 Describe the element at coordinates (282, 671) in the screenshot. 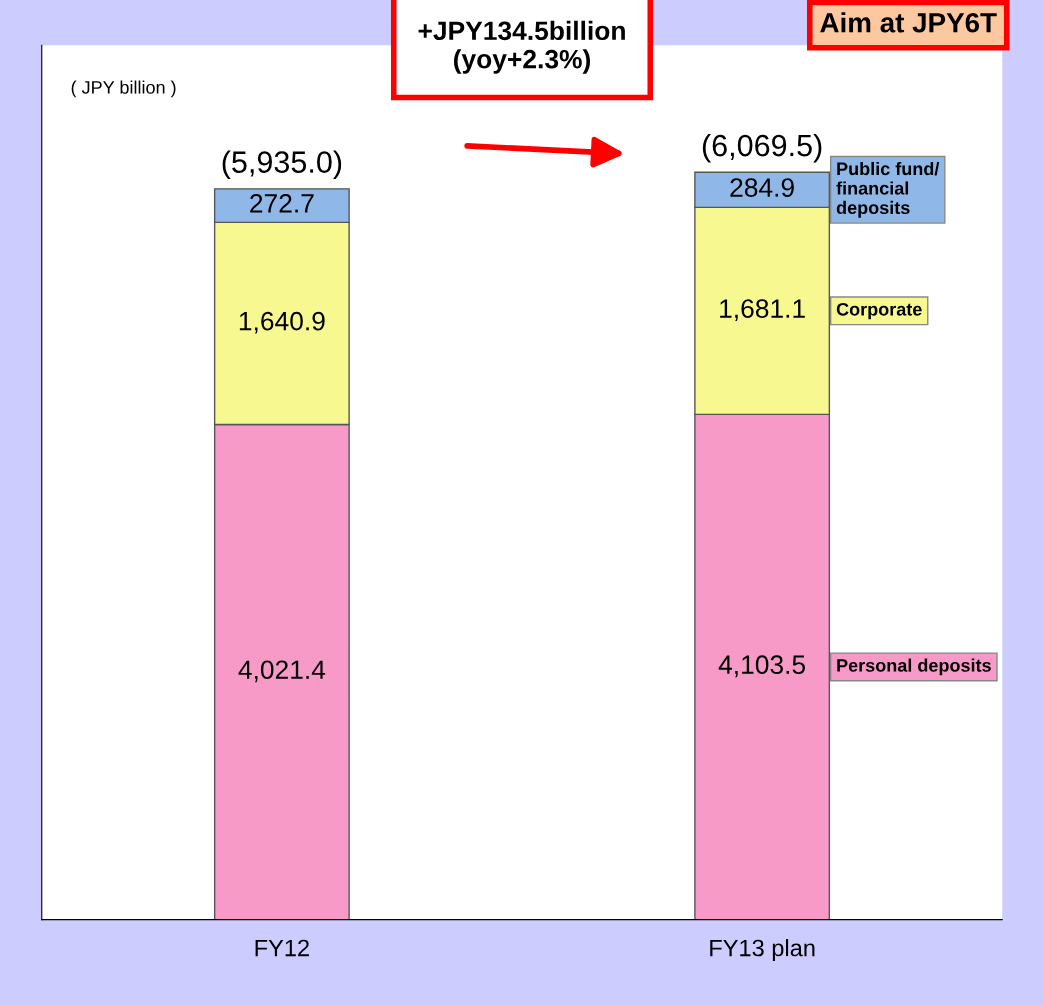

I see `data-label: 4,021.4` at that location.